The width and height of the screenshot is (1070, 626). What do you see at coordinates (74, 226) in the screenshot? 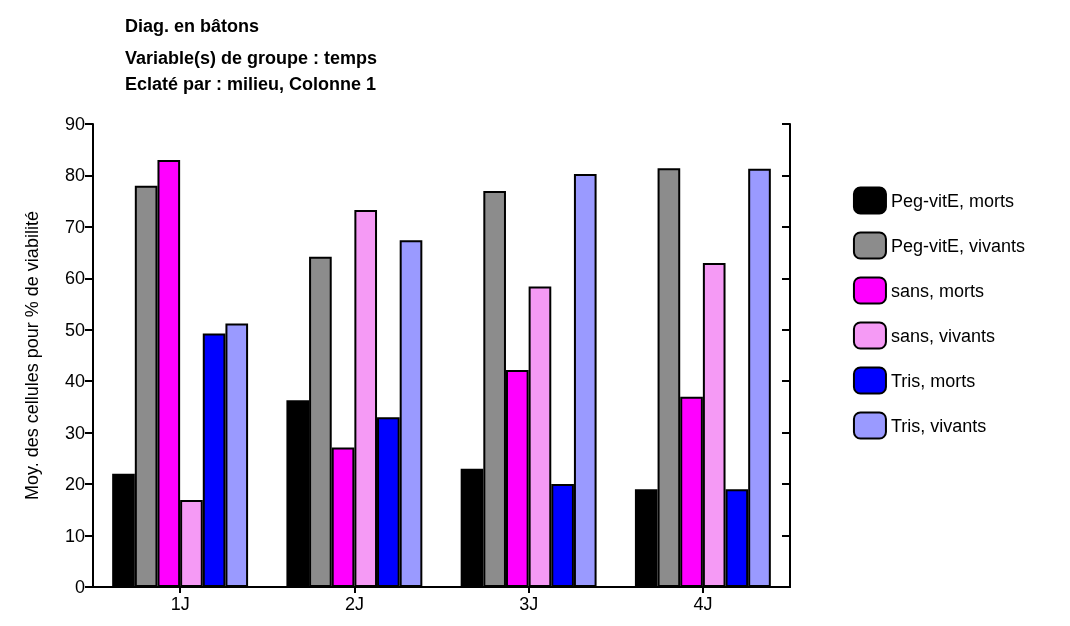
I see `y-tick-label: 70` at bounding box center [74, 226].